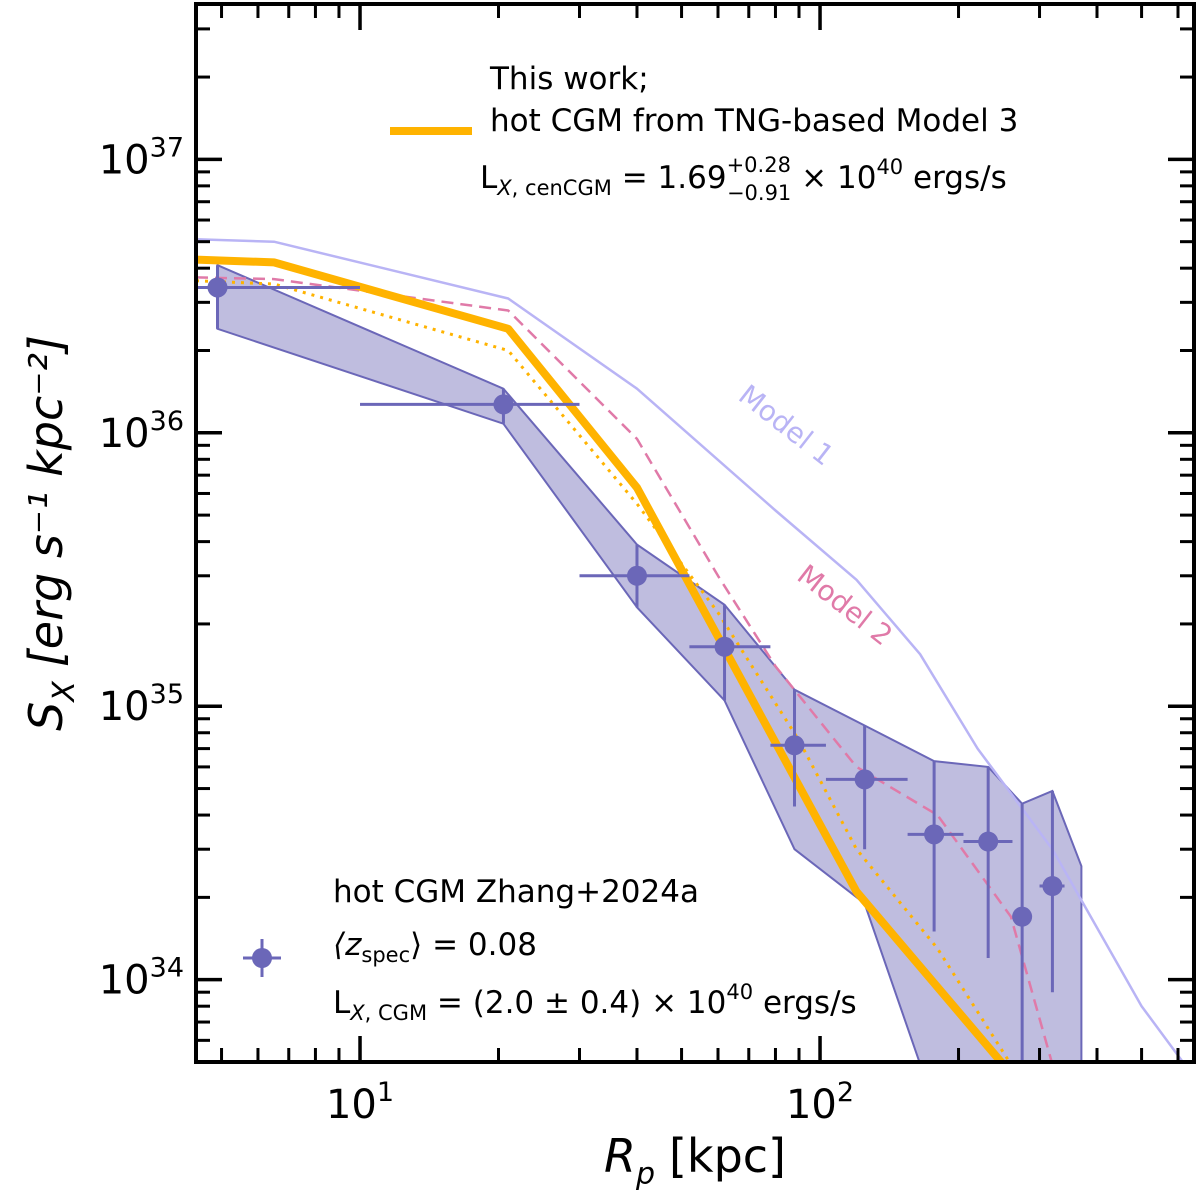  I want to click on y-tick-label: 1036, so click(141, 431).